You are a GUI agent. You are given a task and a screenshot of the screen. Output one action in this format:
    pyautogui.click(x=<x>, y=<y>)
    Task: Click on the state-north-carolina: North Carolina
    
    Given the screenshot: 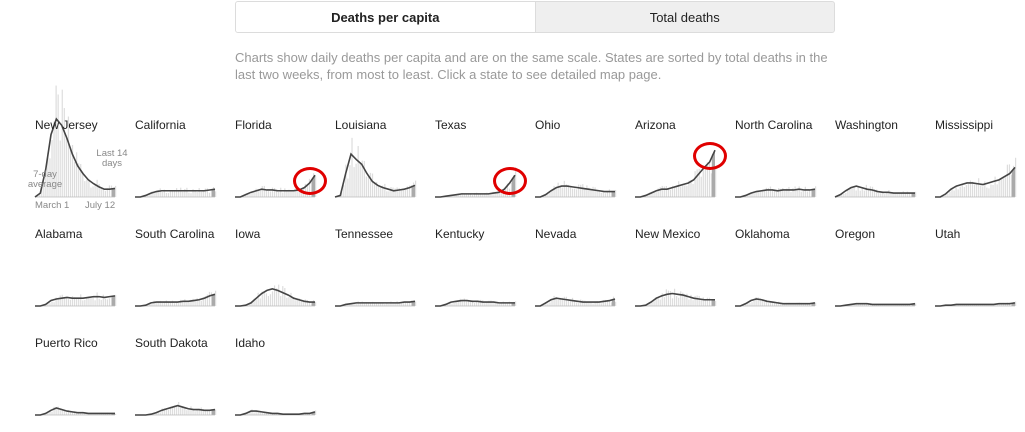 What is the action you would take?
    pyautogui.click(x=782, y=166)
    